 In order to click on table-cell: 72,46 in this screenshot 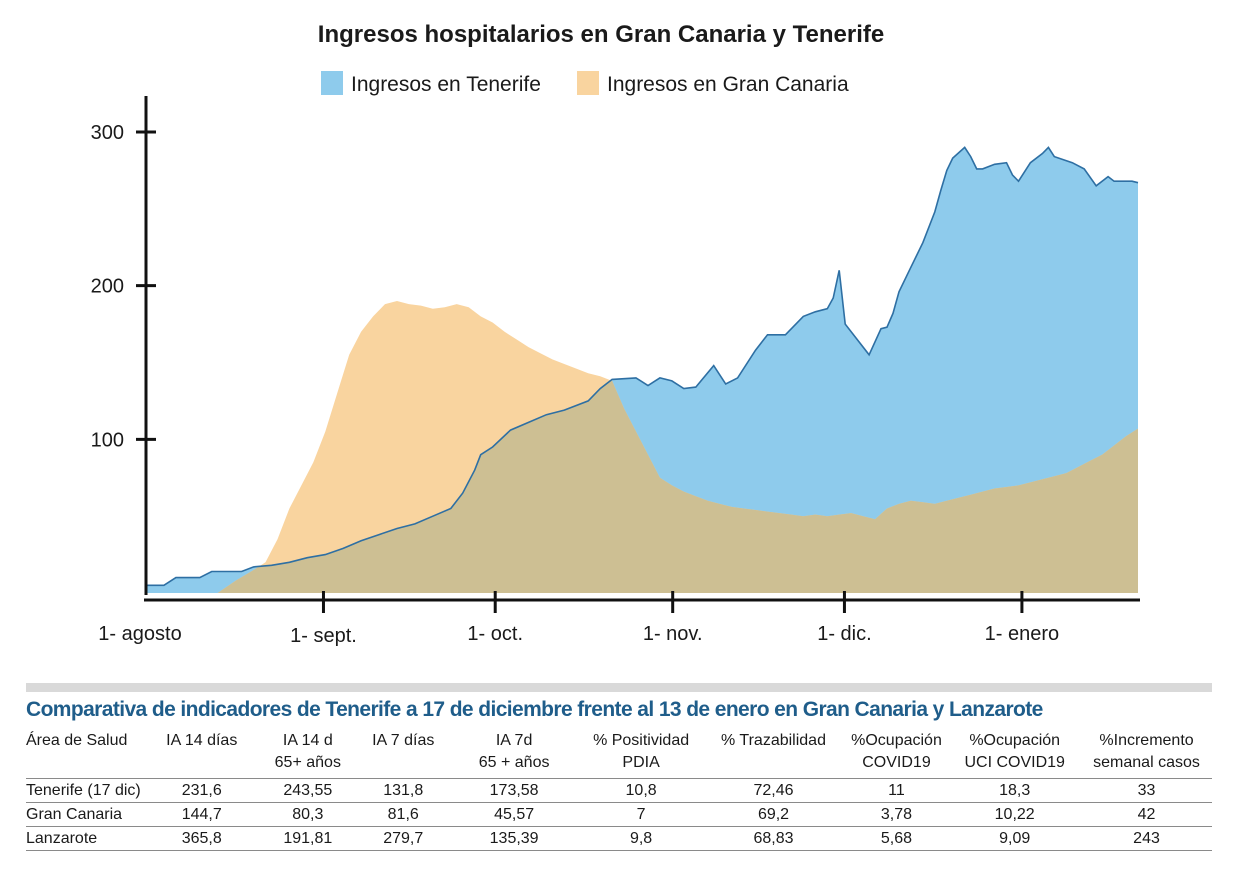, I will do `click(773, 790)`.